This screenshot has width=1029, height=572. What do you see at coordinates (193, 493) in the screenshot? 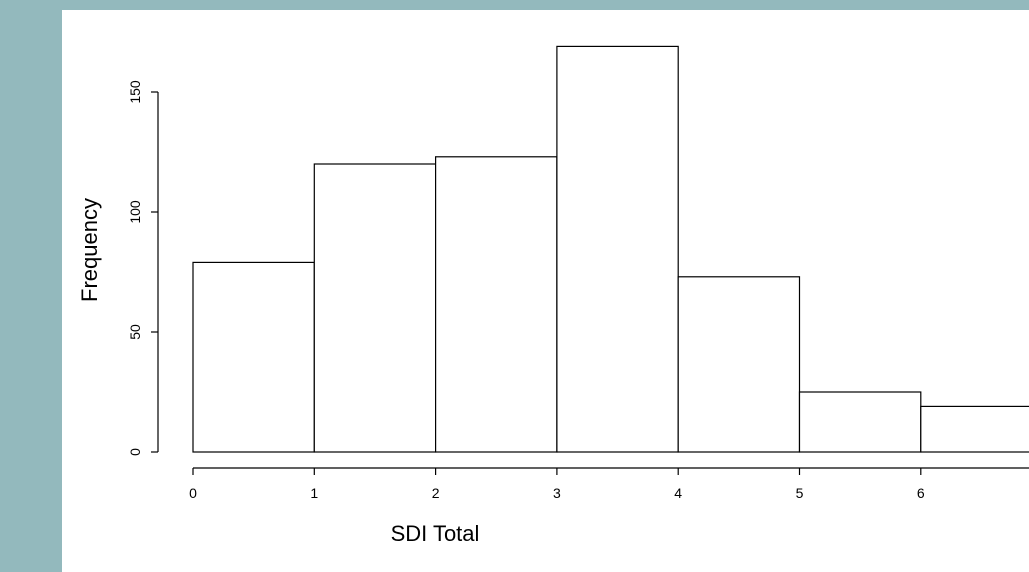
I see `x-tick-label: 0` at bounding box center [193, 493].